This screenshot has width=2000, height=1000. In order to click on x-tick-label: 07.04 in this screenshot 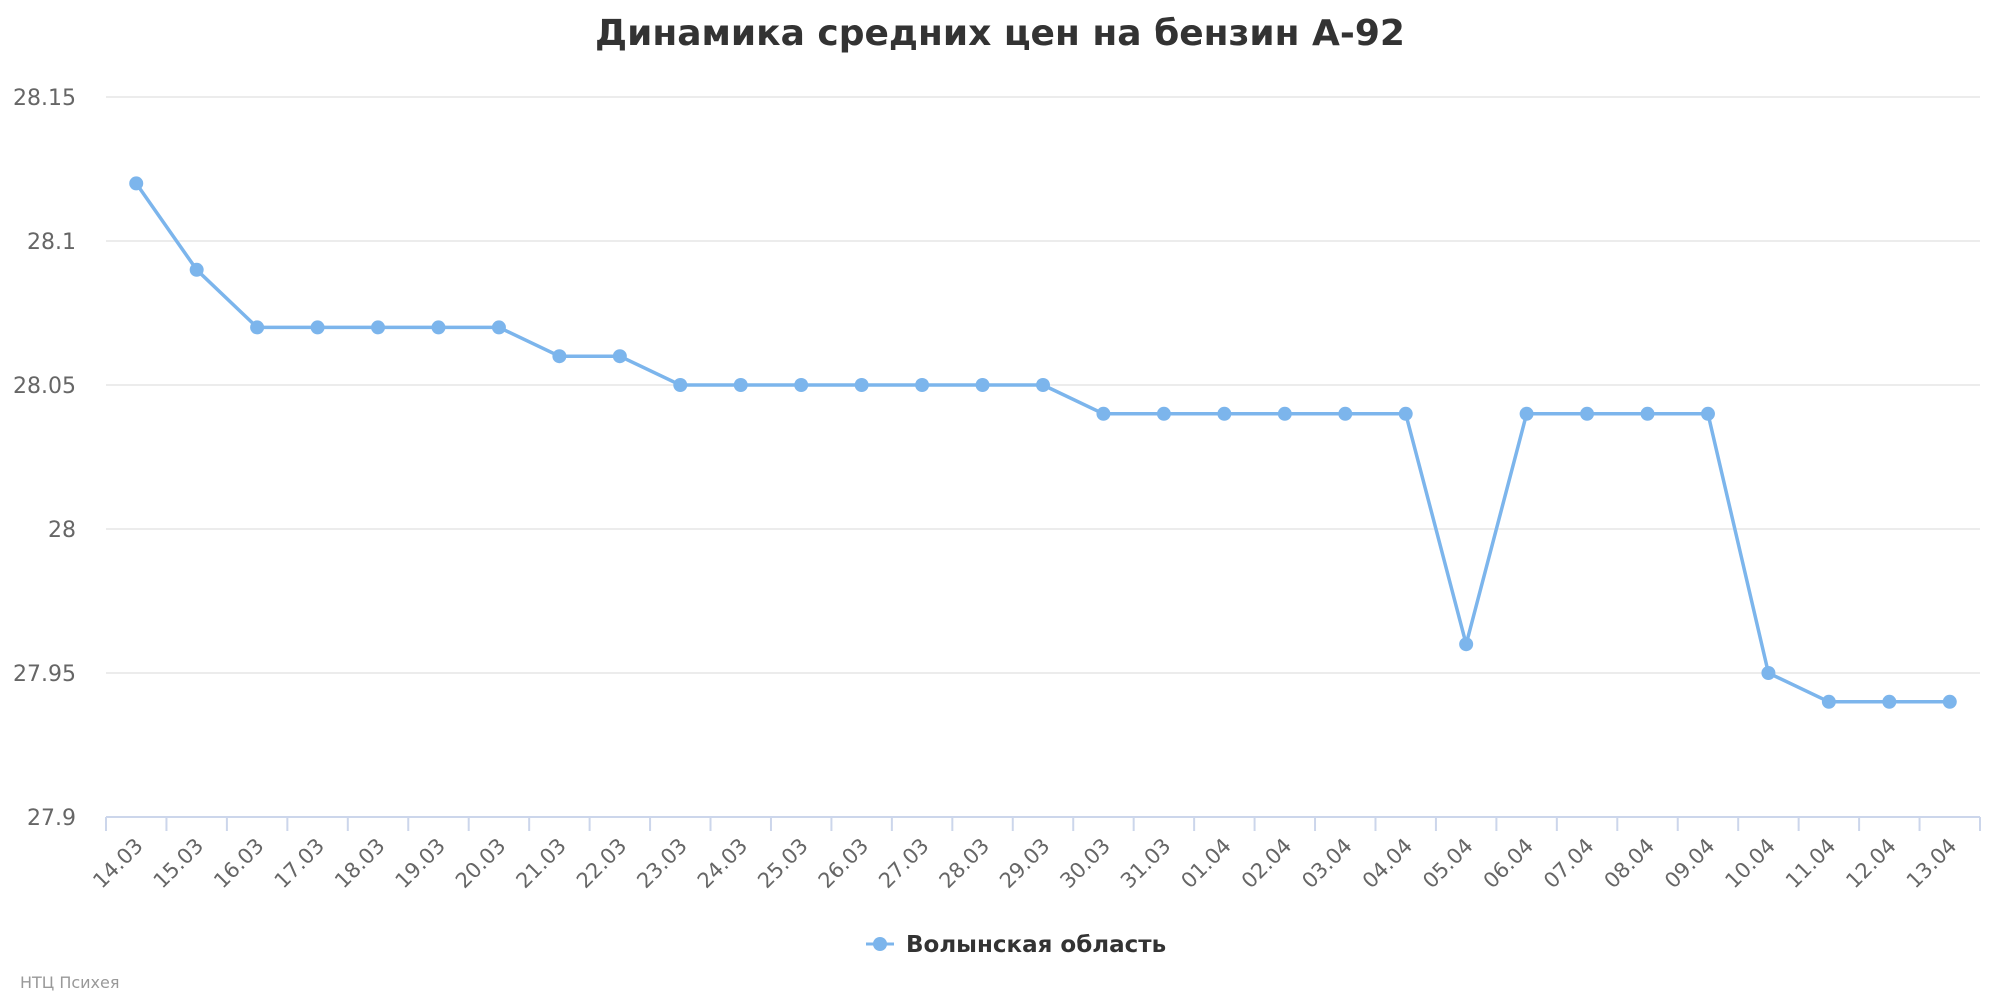, I will do `click(1568, 863)`.